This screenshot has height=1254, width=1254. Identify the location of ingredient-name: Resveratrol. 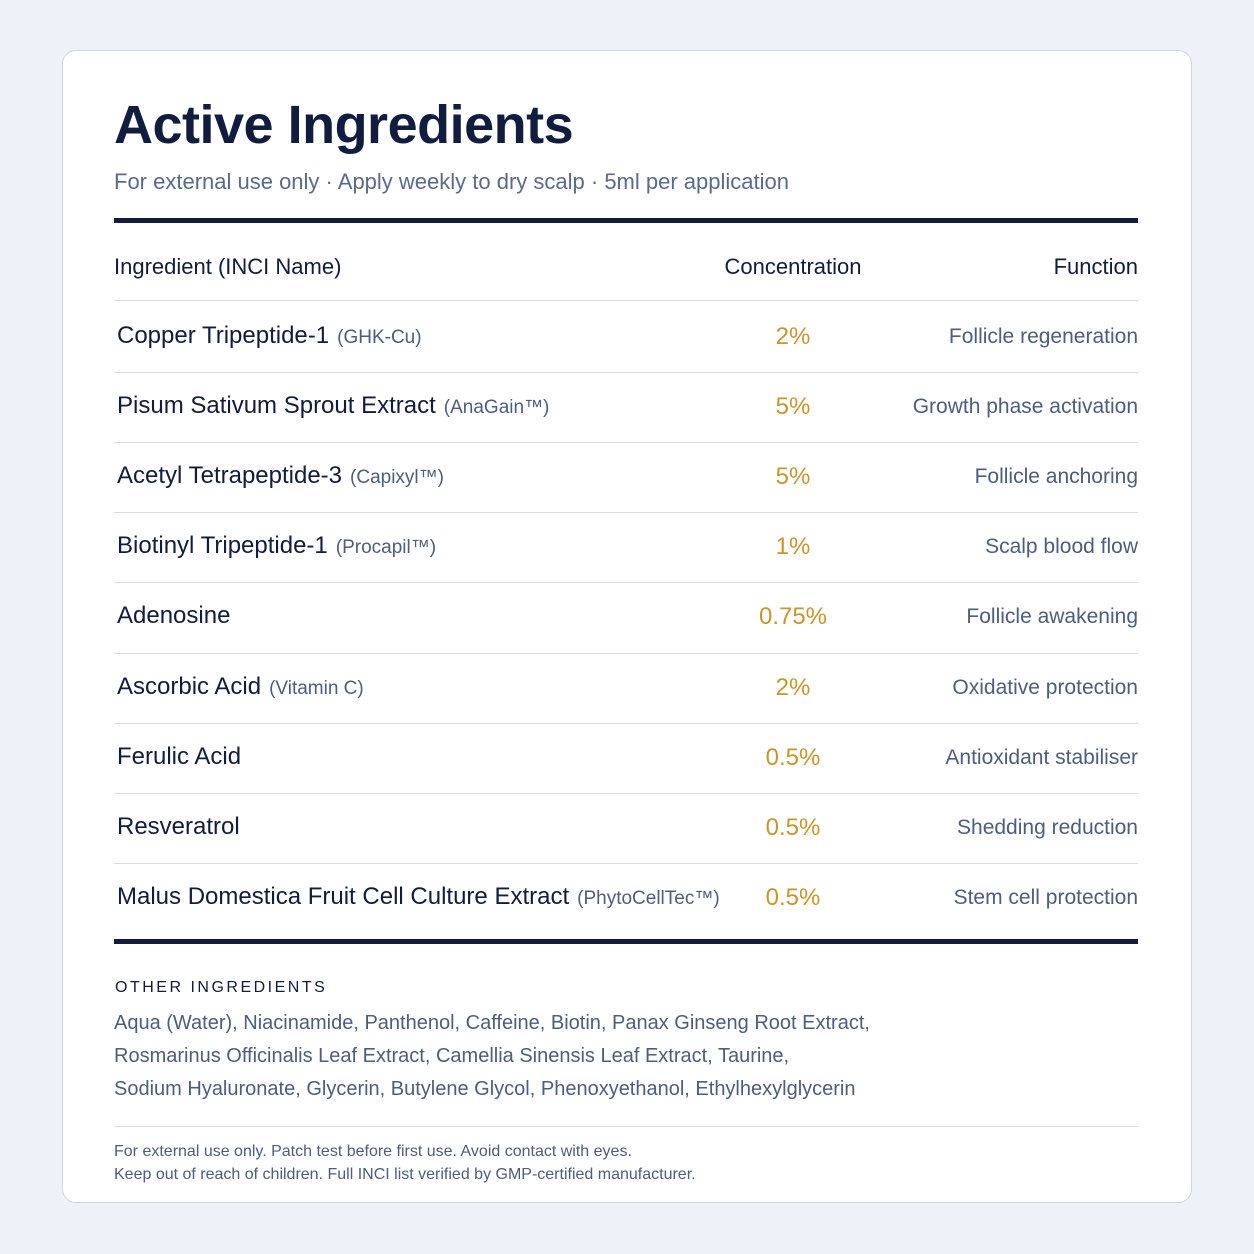
(178, 826).